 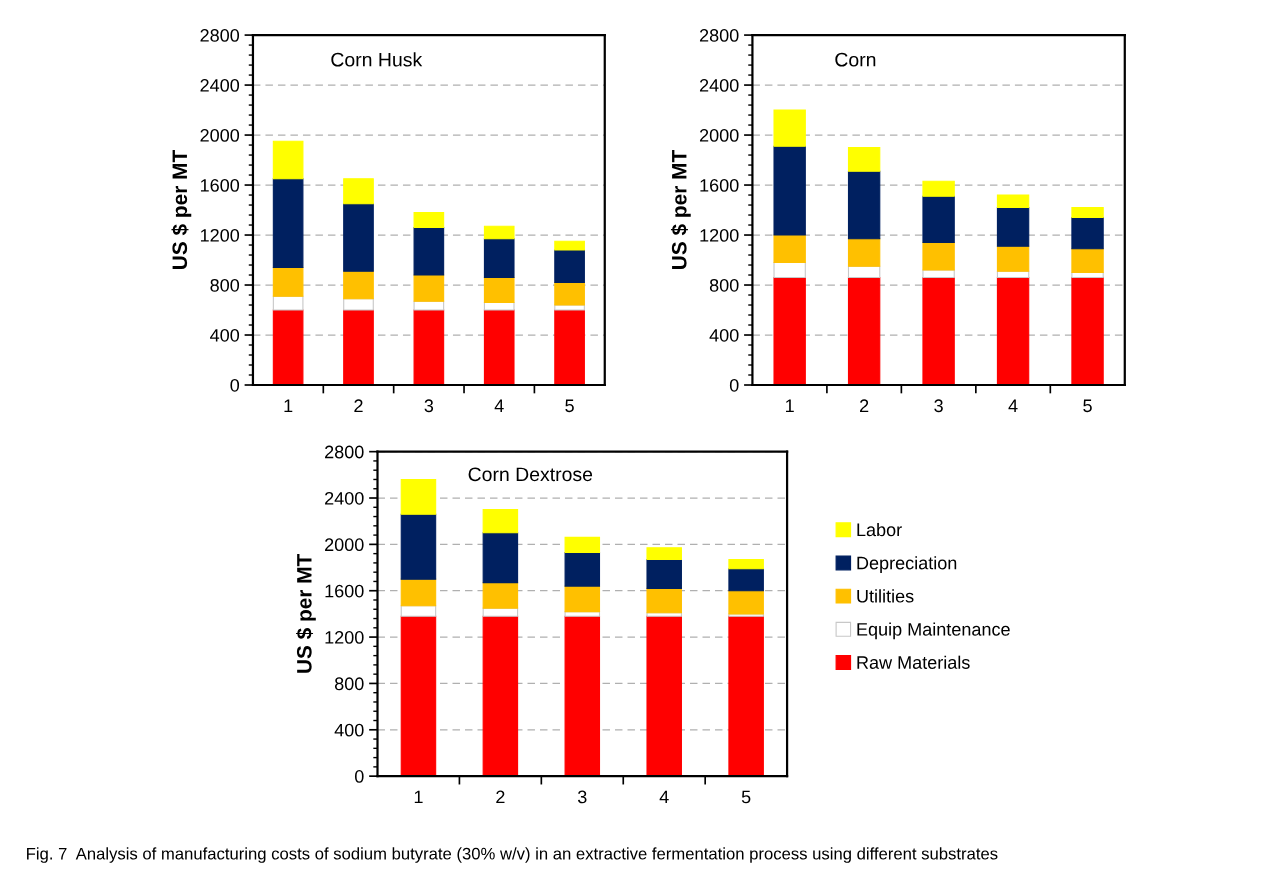 I want to click on legend-label: Equip Maintenance, so click(x=933, y=631).